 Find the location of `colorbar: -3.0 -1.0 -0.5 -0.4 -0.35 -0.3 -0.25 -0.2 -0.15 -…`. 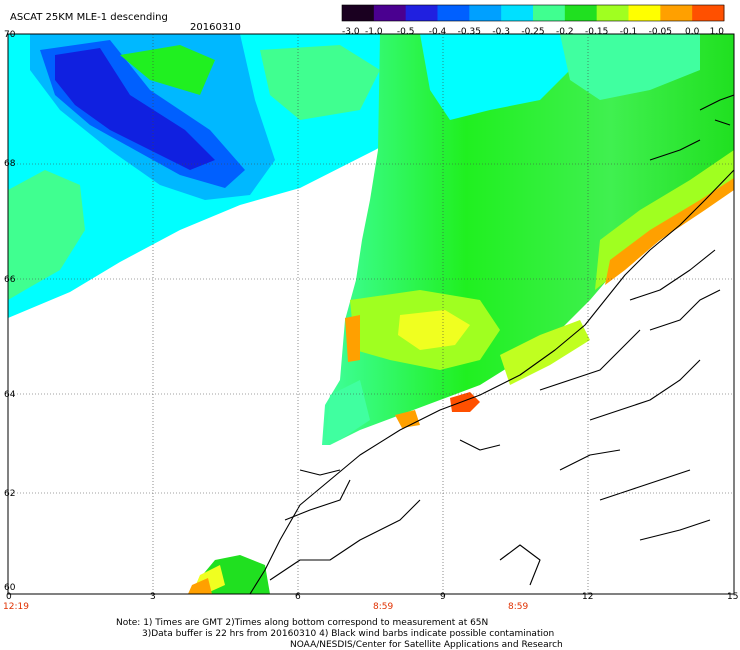

colorbar: -3.0 -1.0 -0.5 -0.4 -0.35 -0.3 -0.25 -0.2 -0.15 -… is located at coordinates (533, 20).